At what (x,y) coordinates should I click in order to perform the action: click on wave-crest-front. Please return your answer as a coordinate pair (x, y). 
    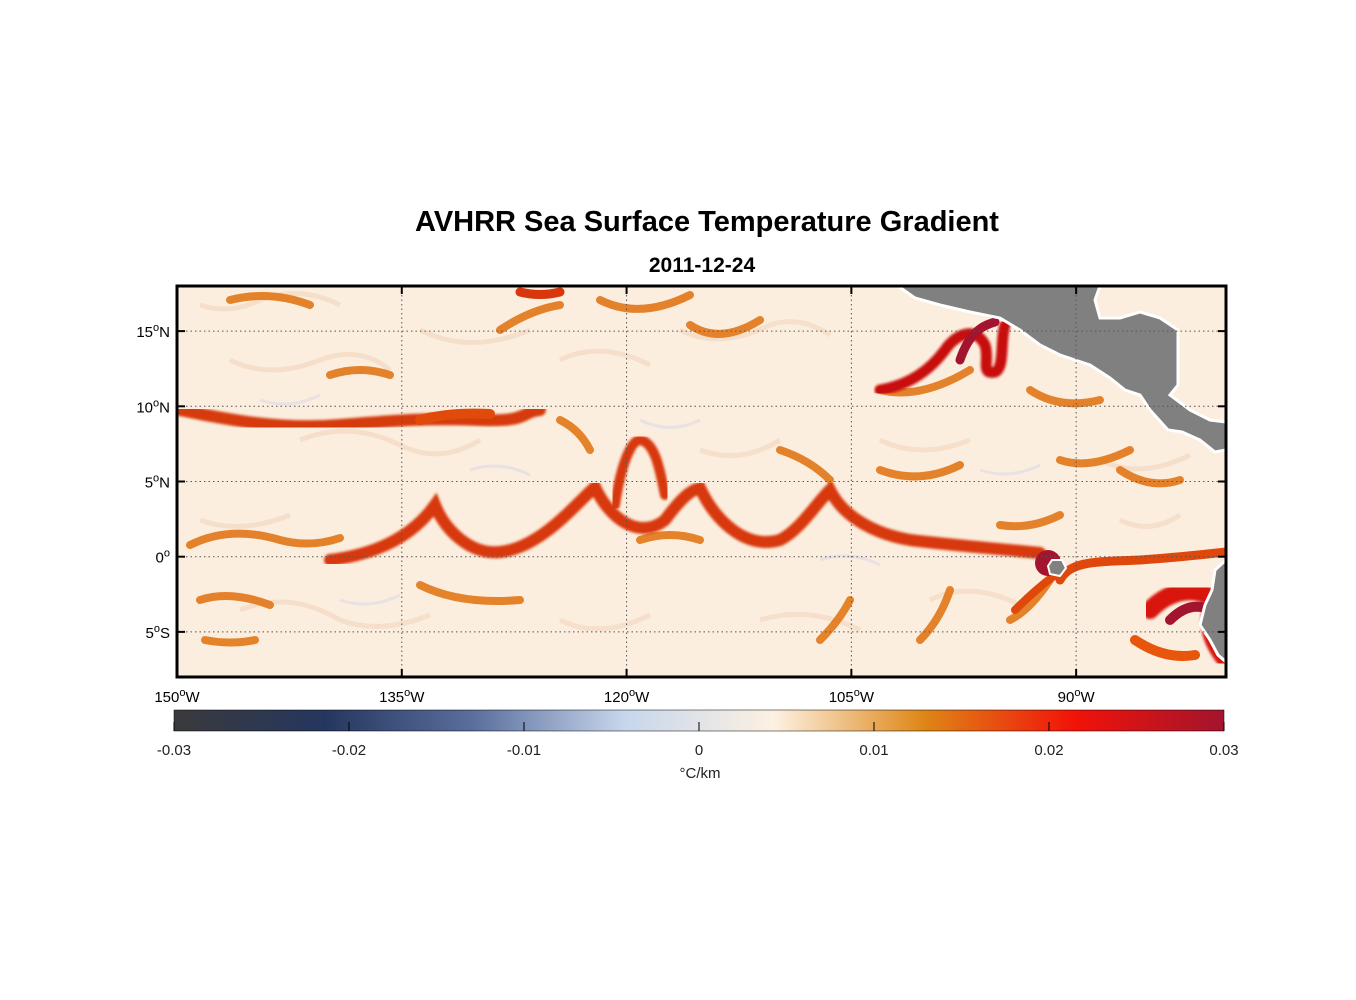
    Looking at the image, I should click on (640, 472).